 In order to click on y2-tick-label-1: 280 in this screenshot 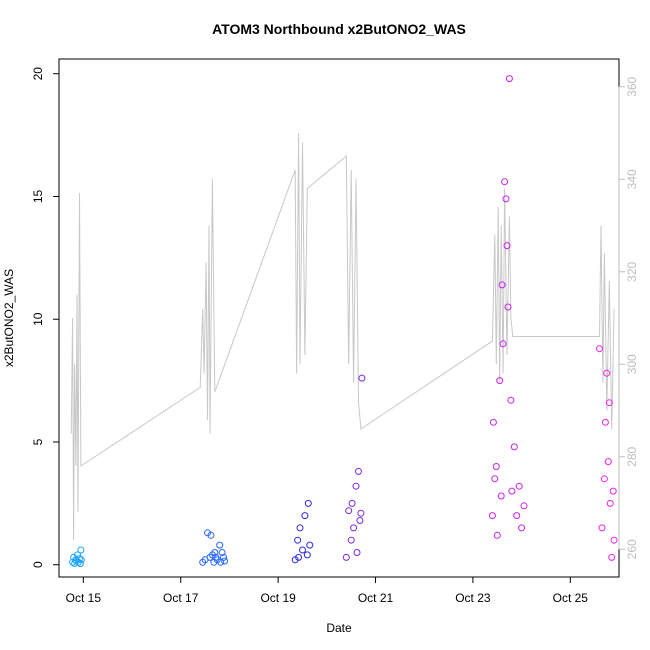, I will do `click(632, 456)`.